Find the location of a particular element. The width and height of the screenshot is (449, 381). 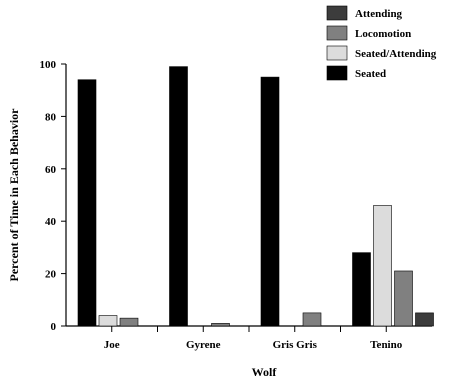

legend-label-attending: Attending is located at coordinates (379, 14).